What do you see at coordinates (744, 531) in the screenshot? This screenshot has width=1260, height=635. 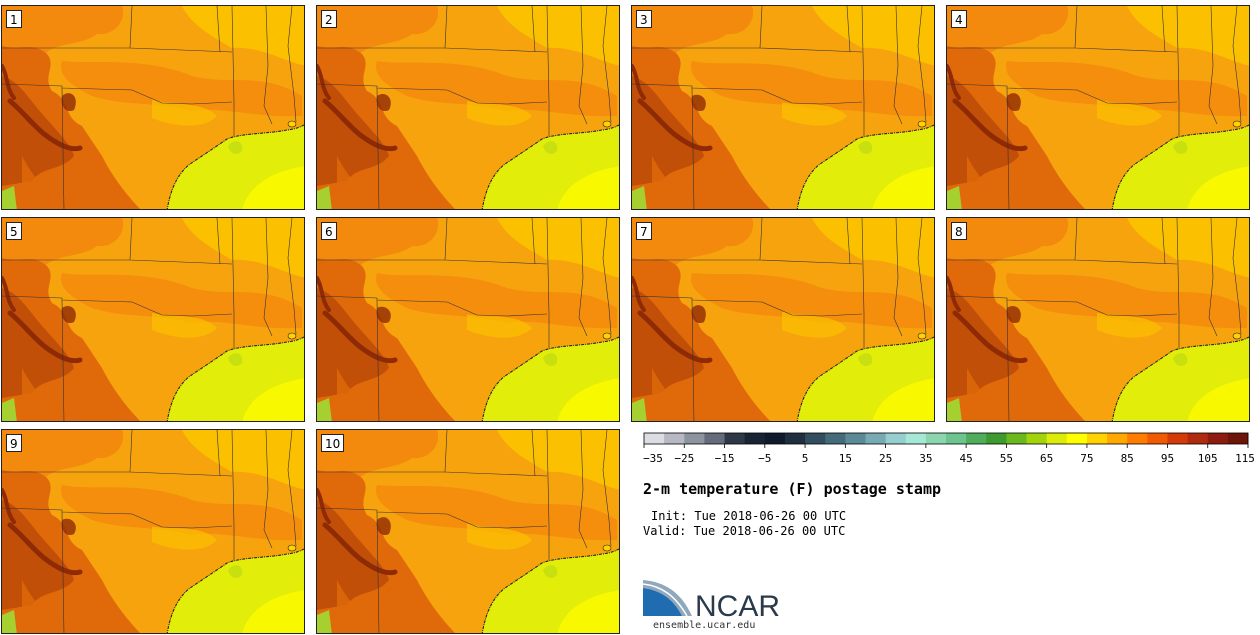 I see `valid-time: Valid: Tue 2018-06-26 00 UTC` at bounding box center [744, 531].